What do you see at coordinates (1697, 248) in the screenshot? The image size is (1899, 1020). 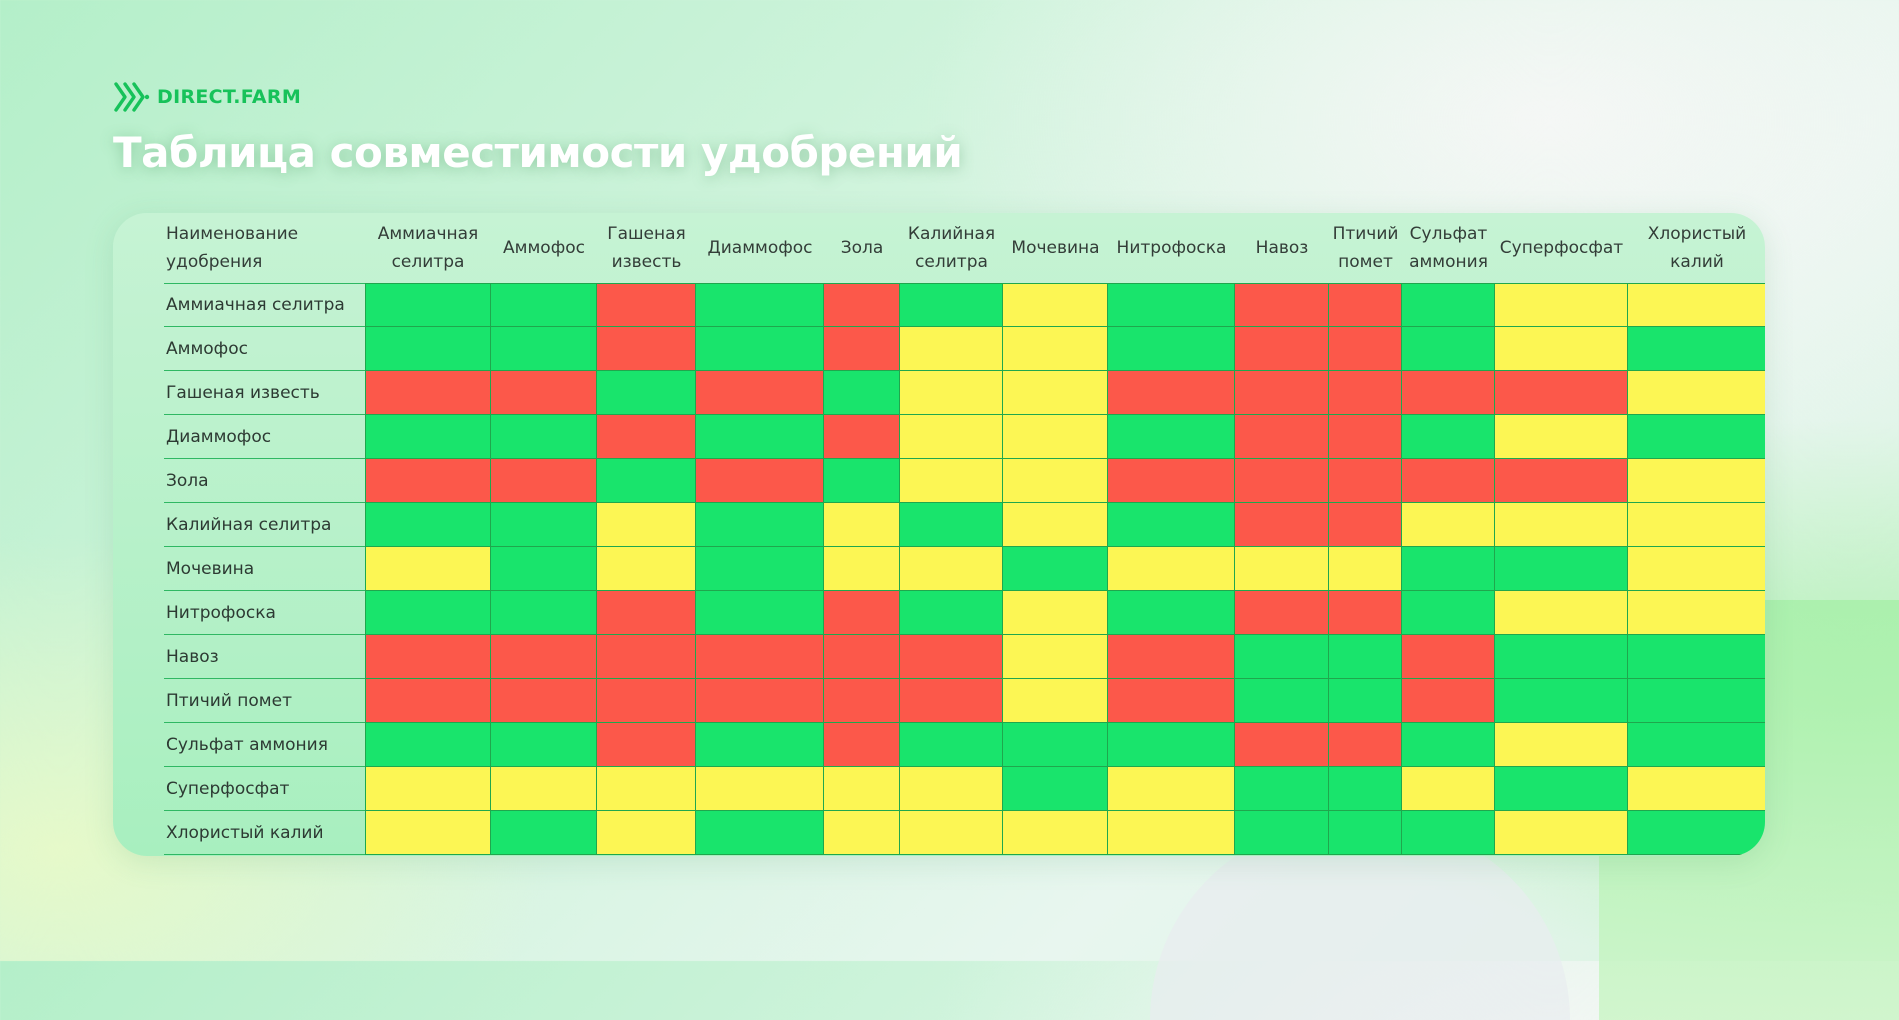 I see `column-header: Хлористый калий` at bounding box center [1697, 248].